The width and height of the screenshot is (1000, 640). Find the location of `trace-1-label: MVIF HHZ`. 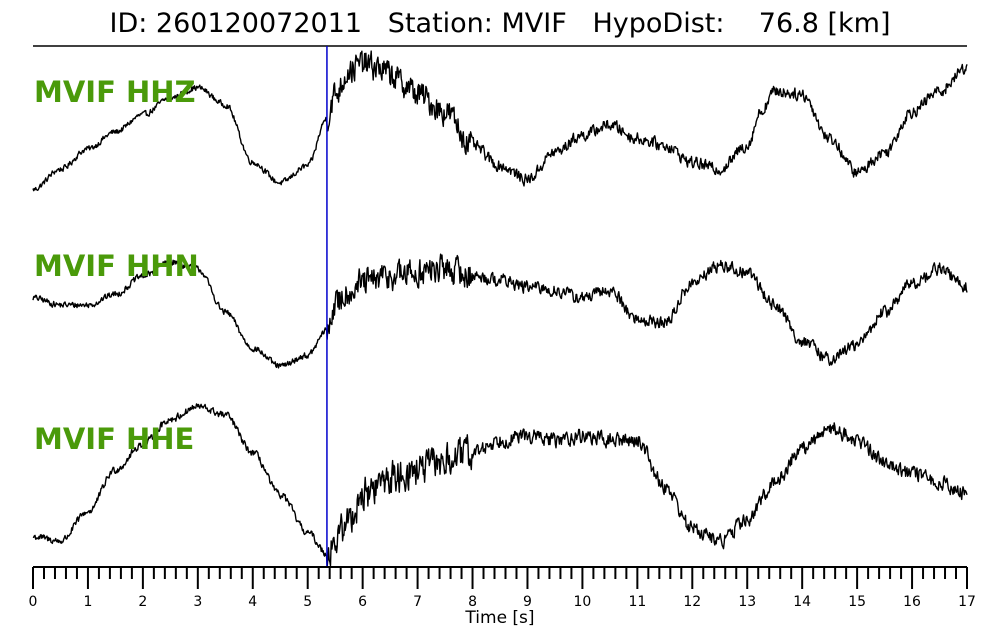

trace-1-label: MVIF HHZ is located at coordinates (115, 92).